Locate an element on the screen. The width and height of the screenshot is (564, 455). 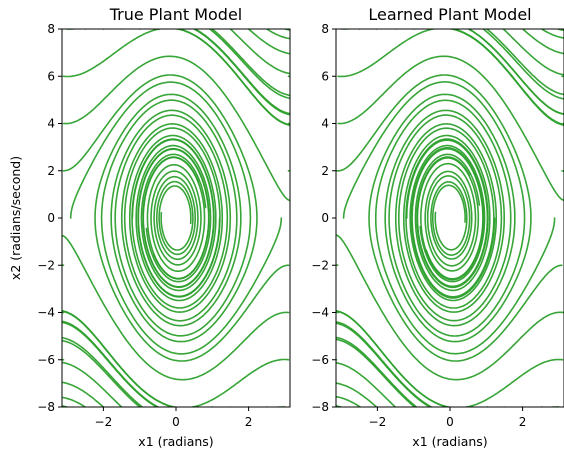
chart-title: True Plant Model is located at coordinates (176, 14).